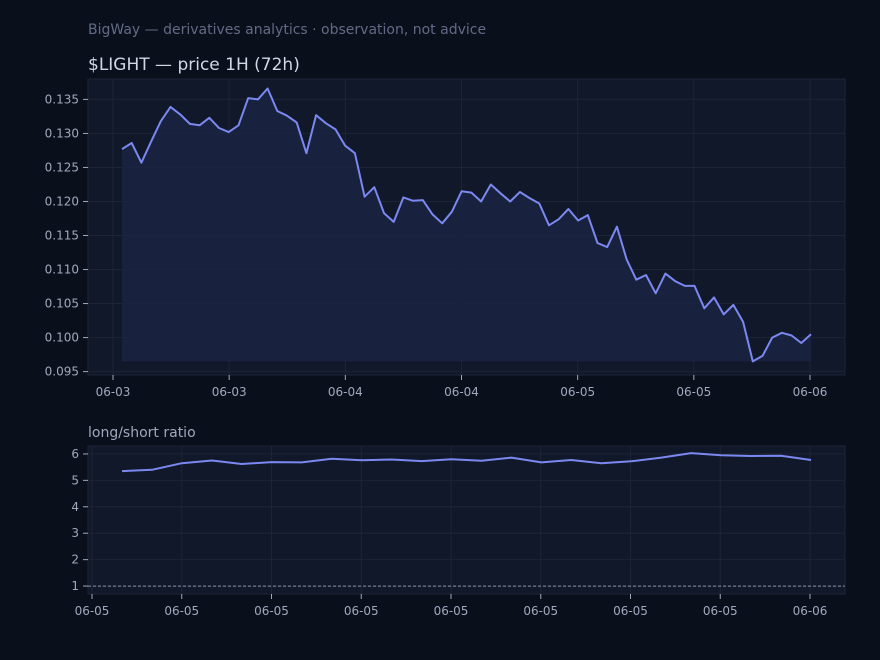  Describe the element at coordinates (92, 611) in the screenshot. I see `r-x-tick-label-0: 06-05` at that location.